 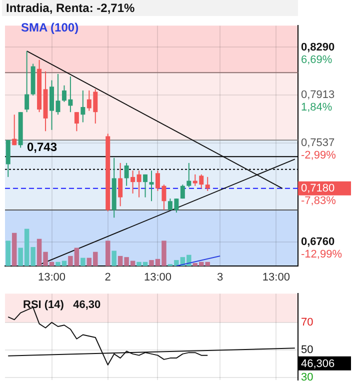 What do you see at coordinates (318, 95) in the screenshot?
I see `y-tick-label: 0,7913` at bounding box center [318, 95].